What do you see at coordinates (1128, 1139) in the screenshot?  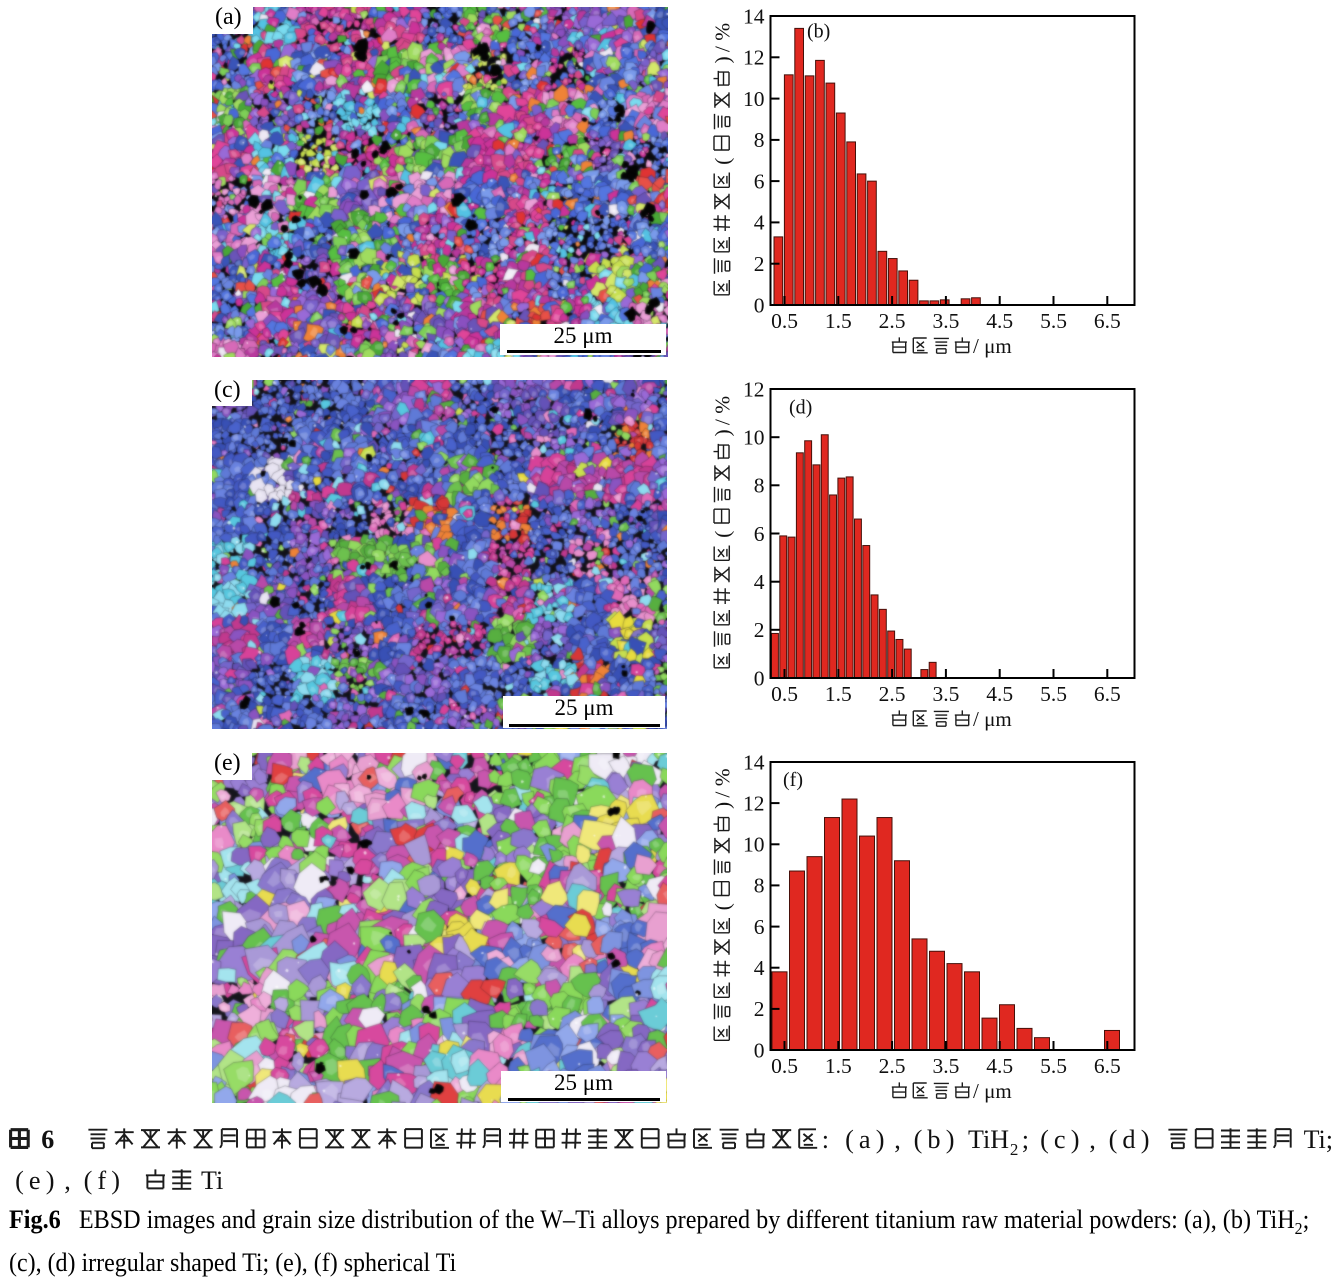 I see `svg-text: d` at bounding box center [1128, 1139].